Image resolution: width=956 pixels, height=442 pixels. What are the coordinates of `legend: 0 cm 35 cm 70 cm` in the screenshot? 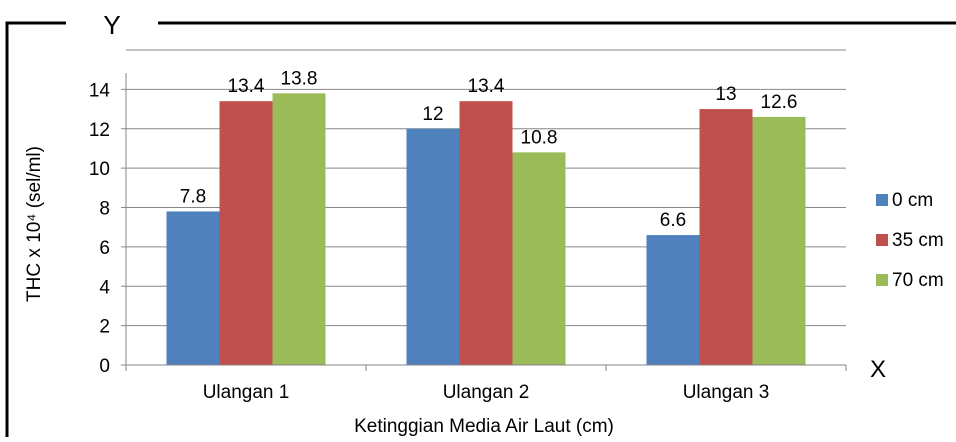 It's located at (910, 240).